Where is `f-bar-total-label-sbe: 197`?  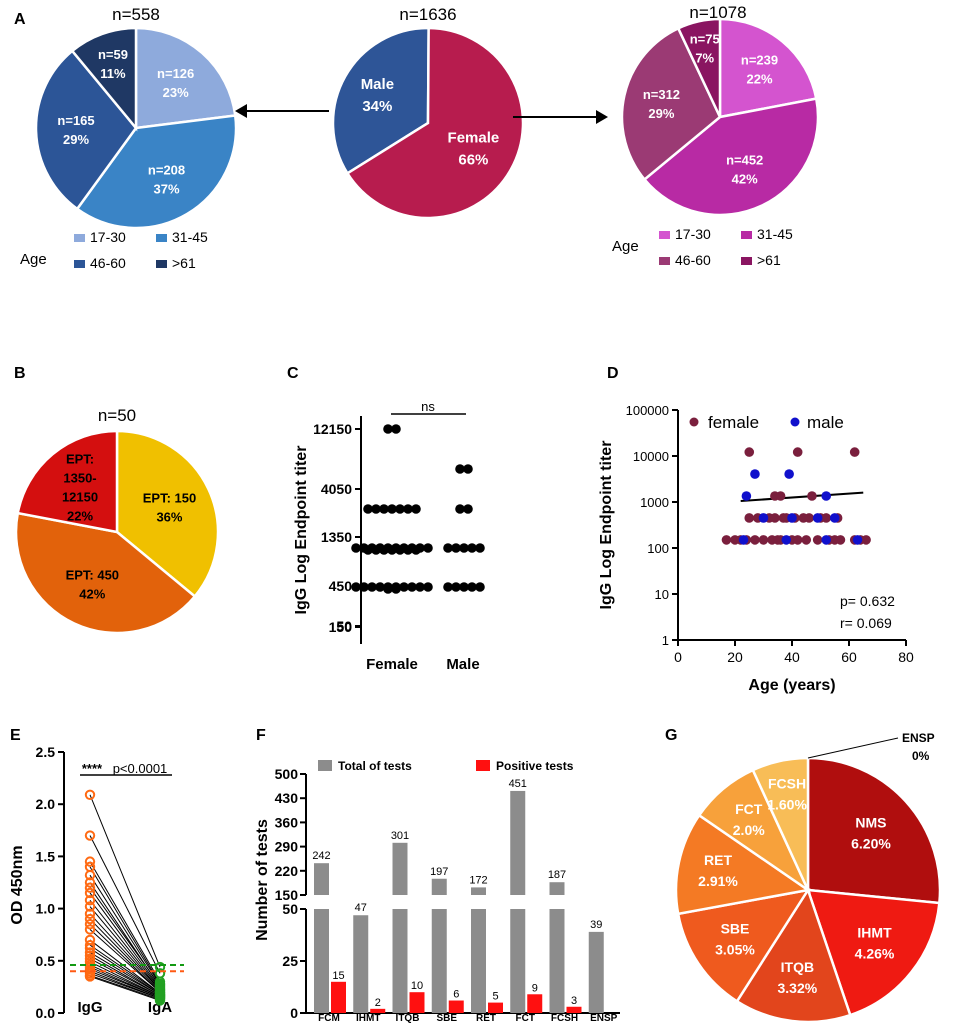
f-bar-total-label-sbe: 197 is located at coordinates (439, 872).